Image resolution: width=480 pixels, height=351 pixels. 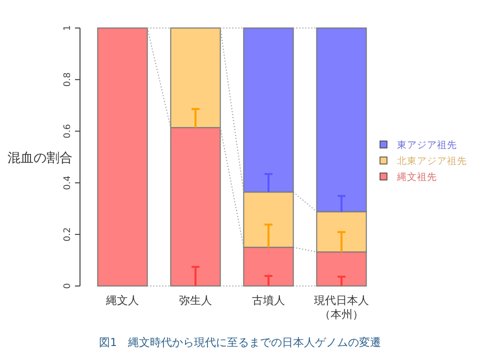 What do you see at coordinates (68, 28) in the screenshot?
I see `y-tick-label: 1` at bounding box center [68, 28].